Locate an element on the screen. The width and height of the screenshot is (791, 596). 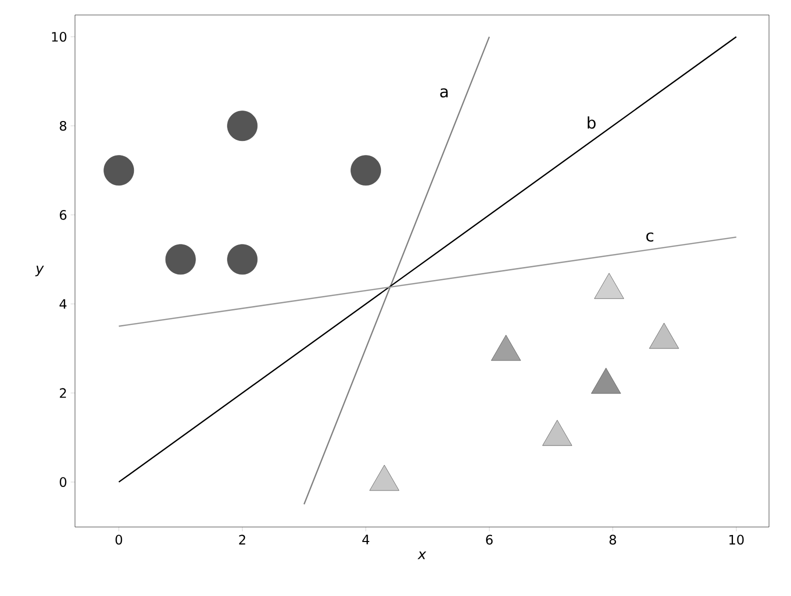
x-tick-label: 6 is located at coordinates (489, 539).